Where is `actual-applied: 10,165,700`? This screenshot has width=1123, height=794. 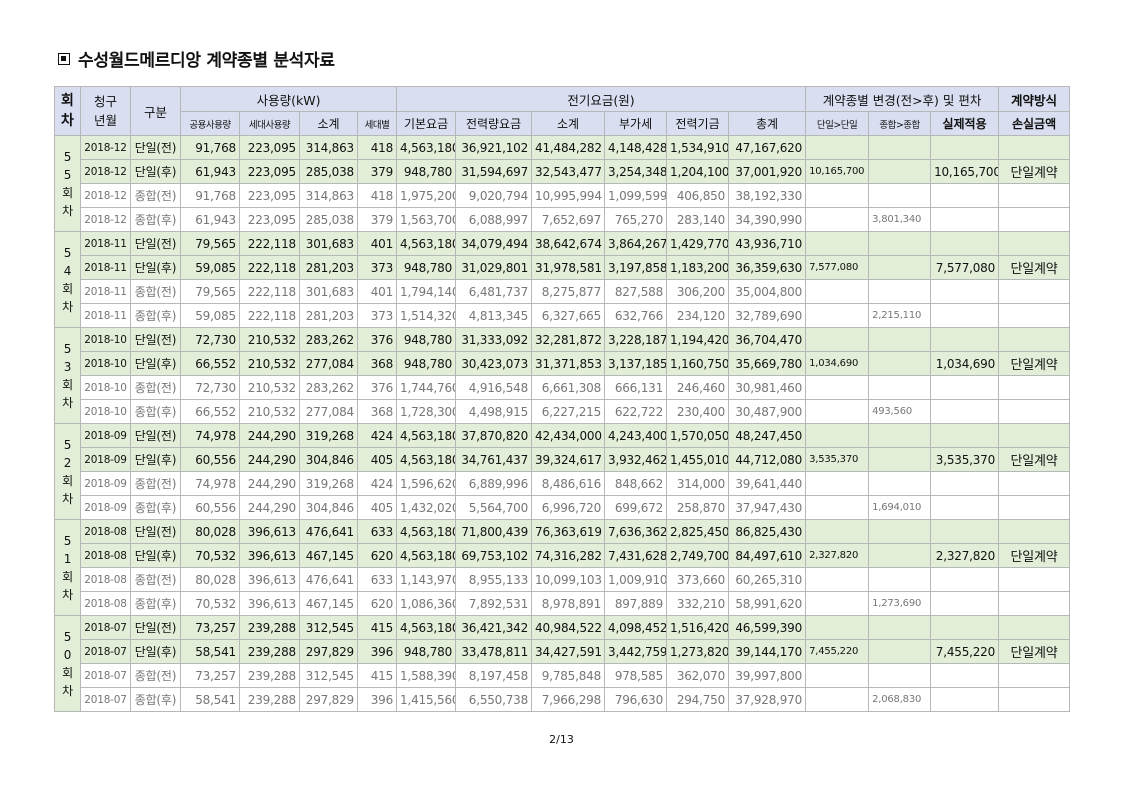 actual-applied: 10,165,700 is located at coordinates (965, 171).